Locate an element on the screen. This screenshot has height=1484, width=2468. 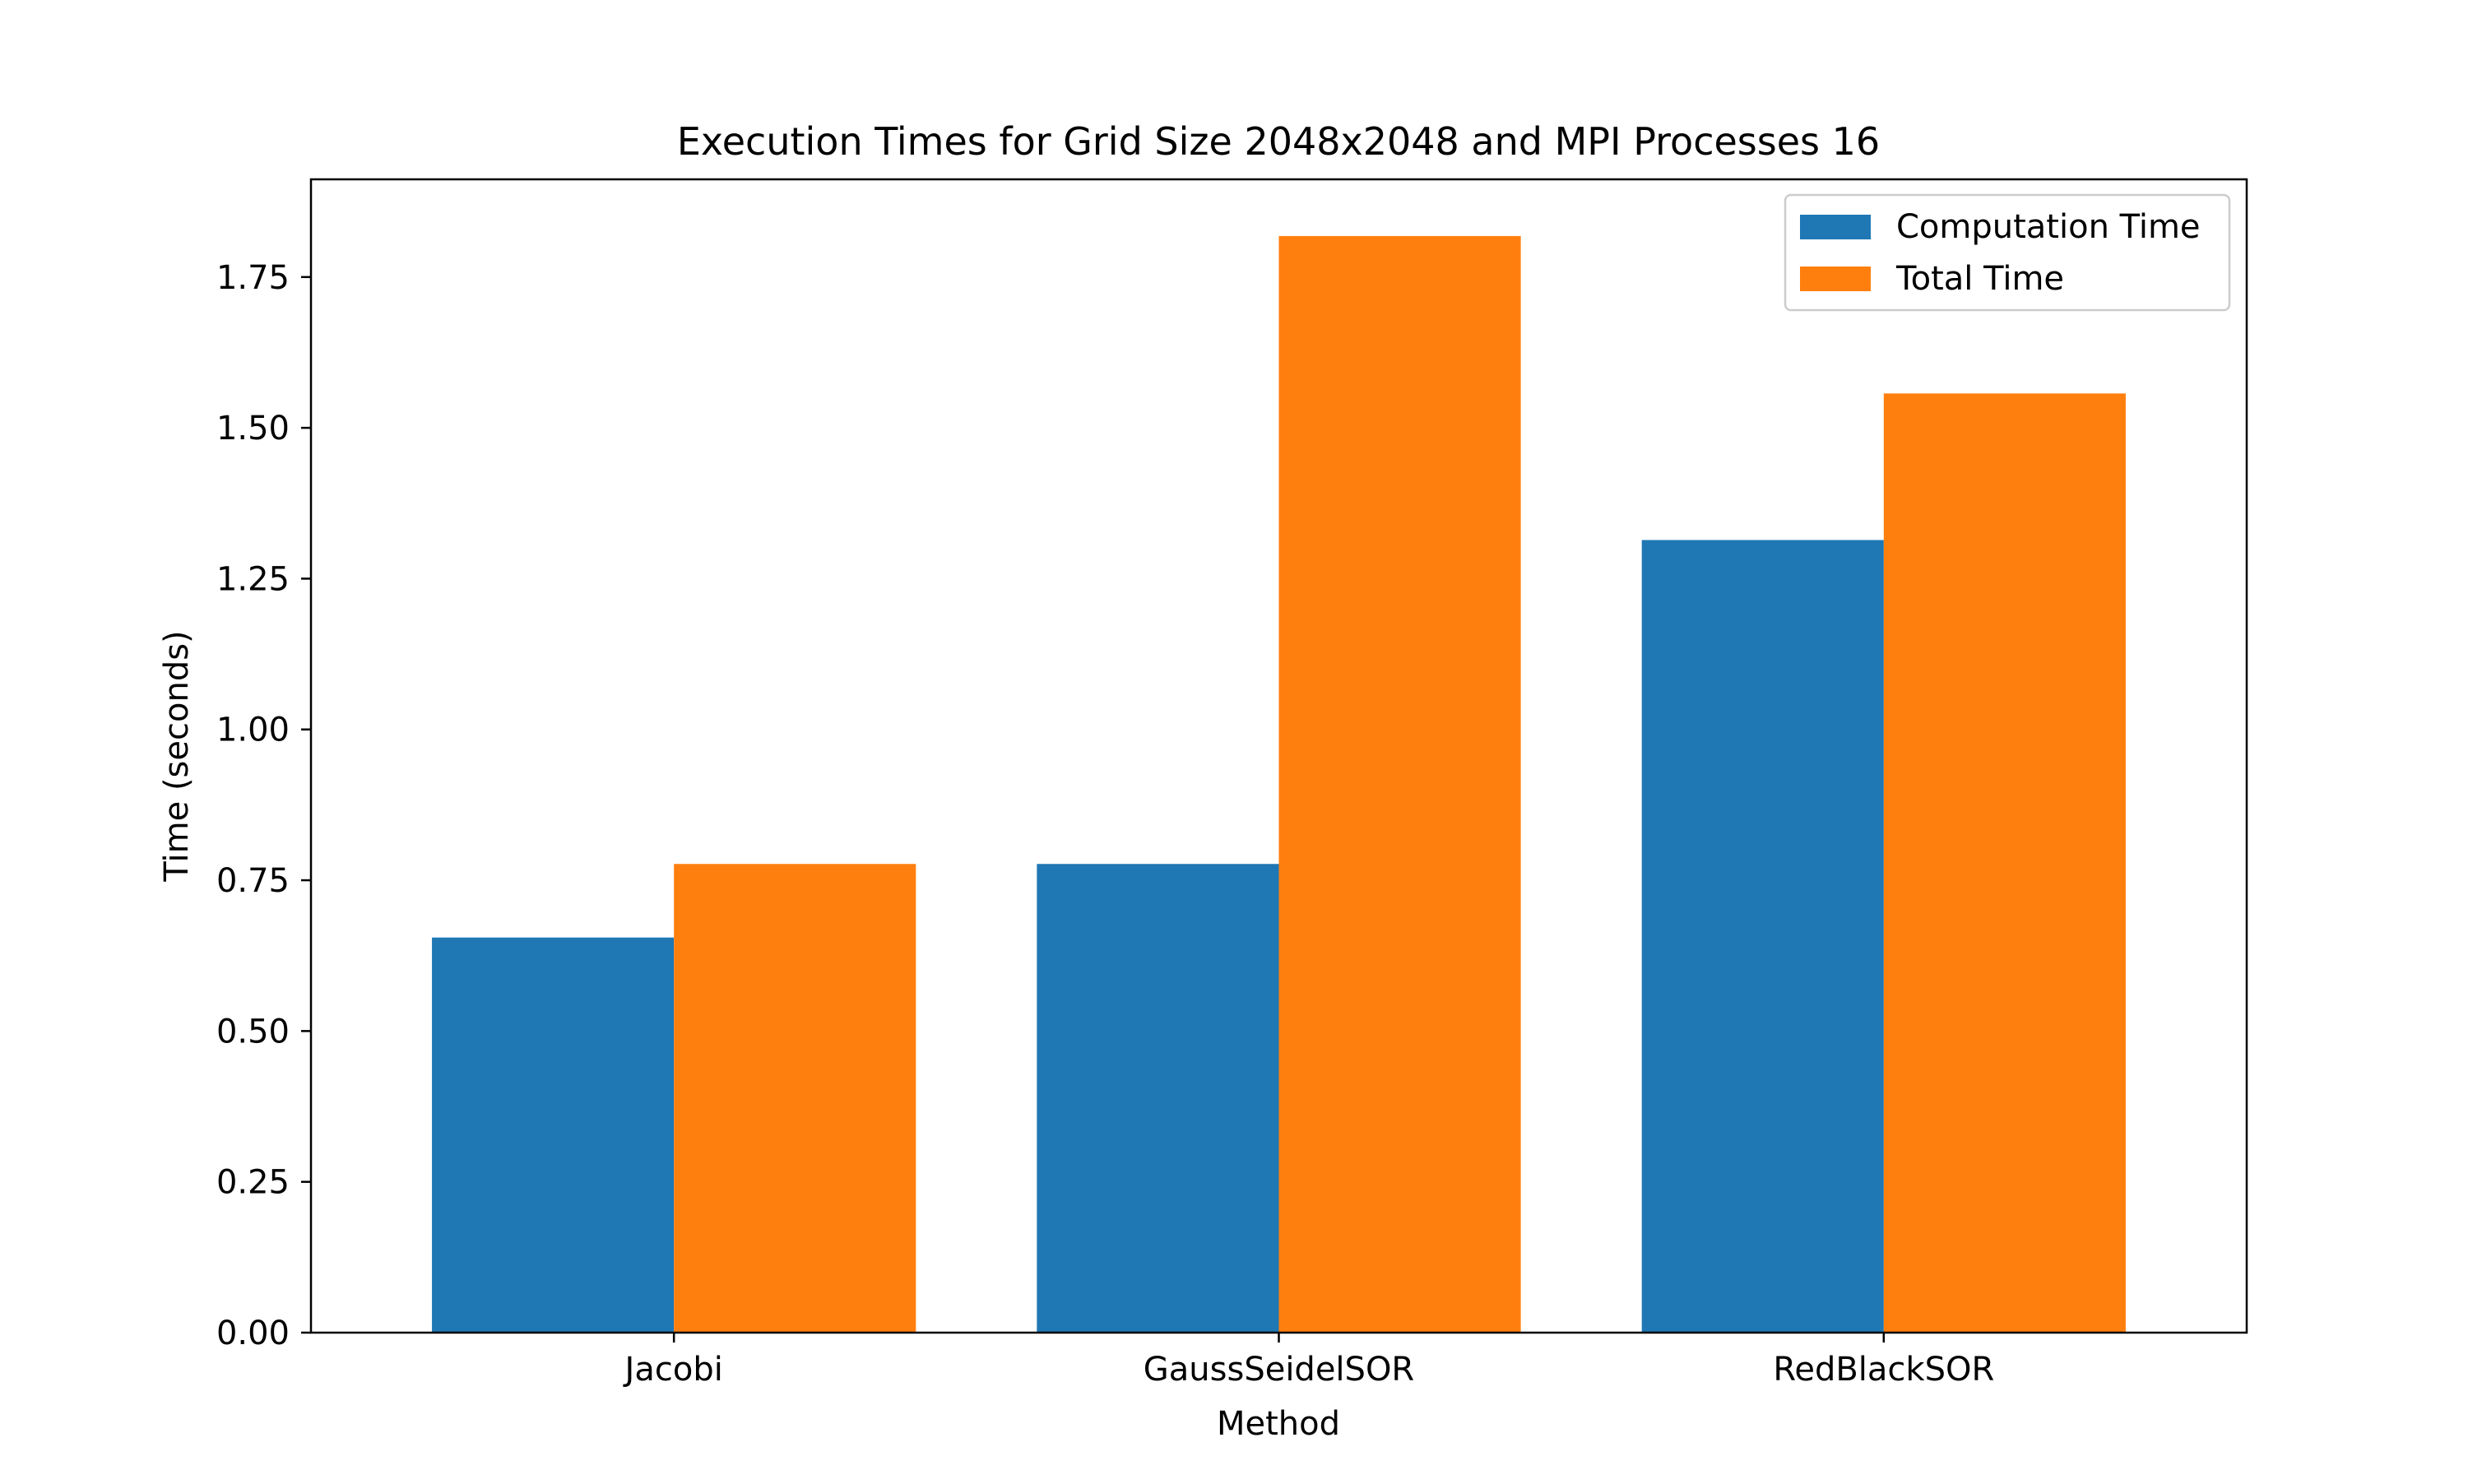
y-tick-label: 0.75 is located at coordinates (253, 881).